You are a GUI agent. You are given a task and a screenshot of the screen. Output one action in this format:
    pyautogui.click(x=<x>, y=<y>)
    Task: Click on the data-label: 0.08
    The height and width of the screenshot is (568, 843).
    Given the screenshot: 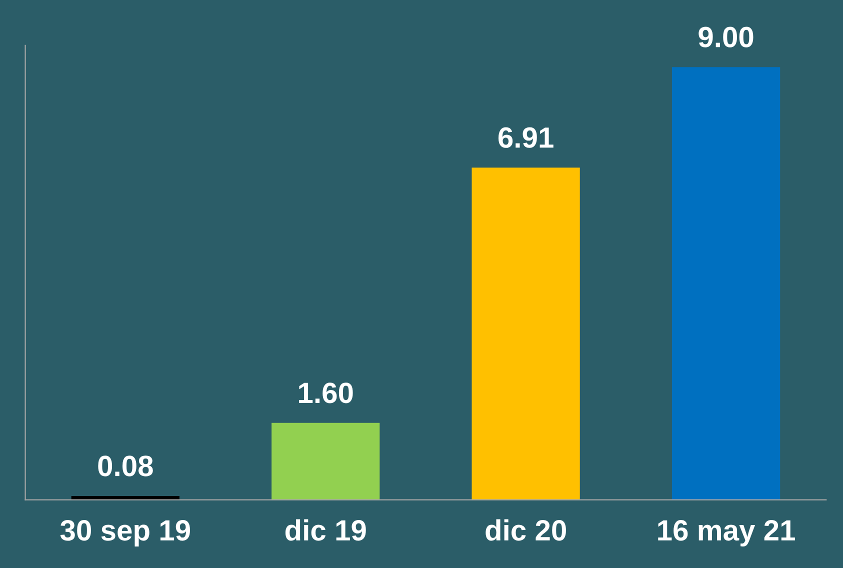 What is the action you would take?
    pyautogui.click(x=125, y=466)
    